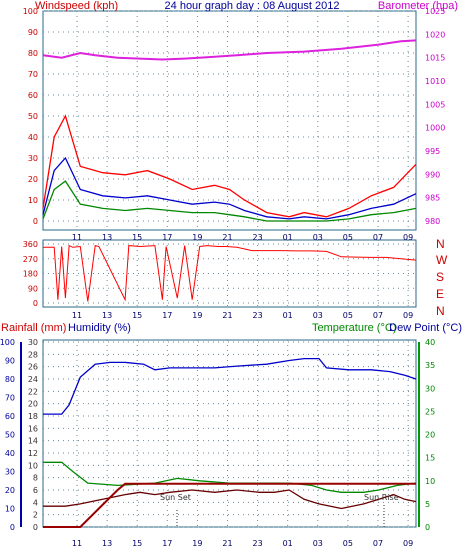 This screenshot has width=468, height=555. What do you see at coordinates (258, 543) in the screenshot?
I see `time-tick-label: 23` at bounding box center [258, 543].